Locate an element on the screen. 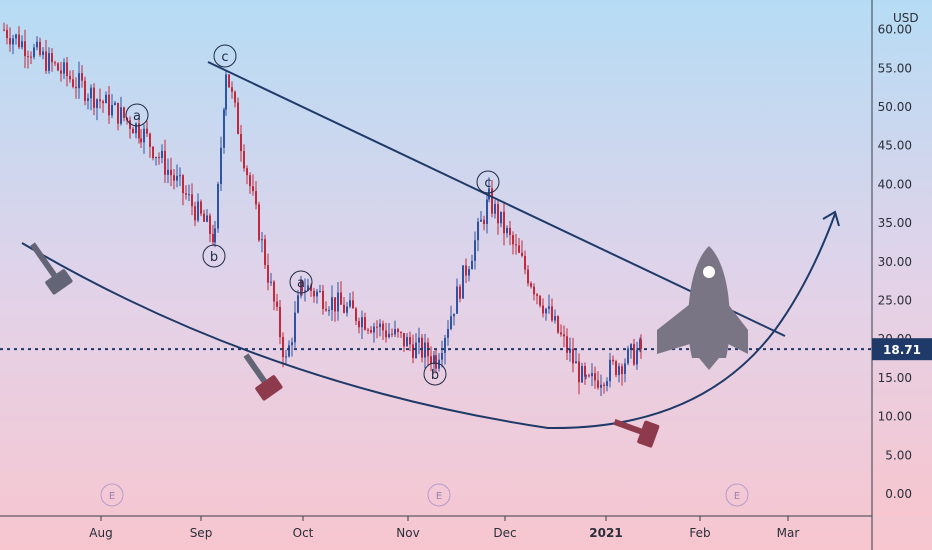 The height and width of the screenshot is (550, 932). svg-text: c is located at coordinates (487, 183).